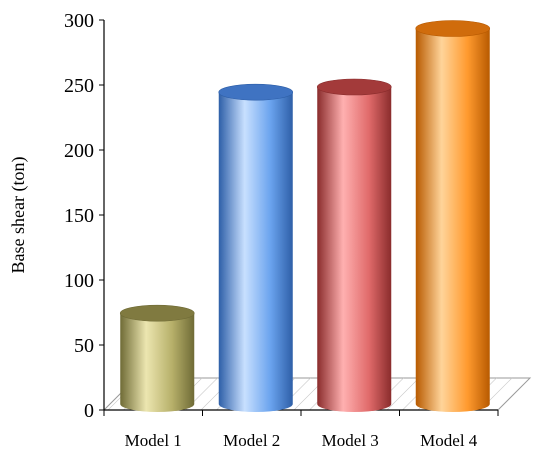 The width and height of the screenshot is (534, 452). Describe the element at coordinates (79, 151) in the screenshot. I see `y-tick-label: 200` at that location.